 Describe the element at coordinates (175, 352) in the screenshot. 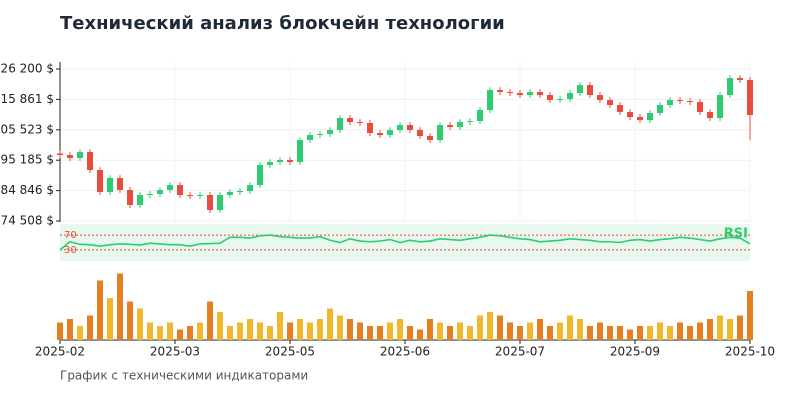

I see `x-tick-label: 2025-03` at that location.